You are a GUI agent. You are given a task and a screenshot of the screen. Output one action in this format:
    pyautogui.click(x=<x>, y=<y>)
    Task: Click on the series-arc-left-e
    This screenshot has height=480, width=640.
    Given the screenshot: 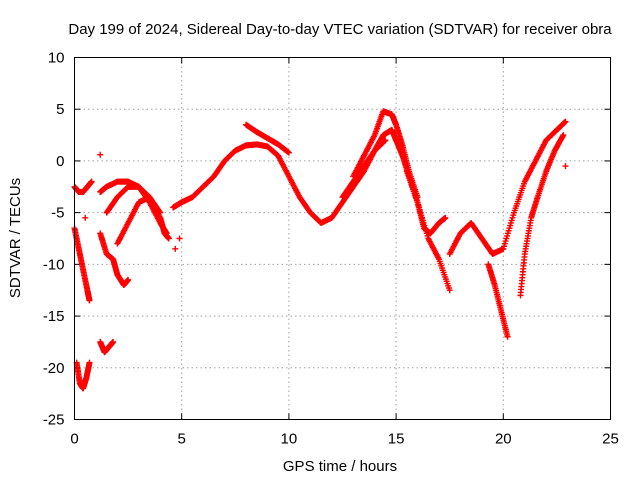 What is the action you would take?
    pyautogui.click(x=114, y=259)
    